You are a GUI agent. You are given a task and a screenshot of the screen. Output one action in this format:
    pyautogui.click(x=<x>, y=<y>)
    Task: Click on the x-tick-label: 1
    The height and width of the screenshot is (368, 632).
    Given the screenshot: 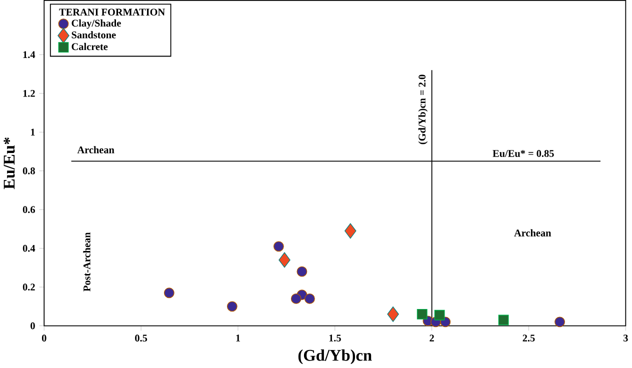 What is the action you would take?
    pyautogui.click(x=238, y=338)
    